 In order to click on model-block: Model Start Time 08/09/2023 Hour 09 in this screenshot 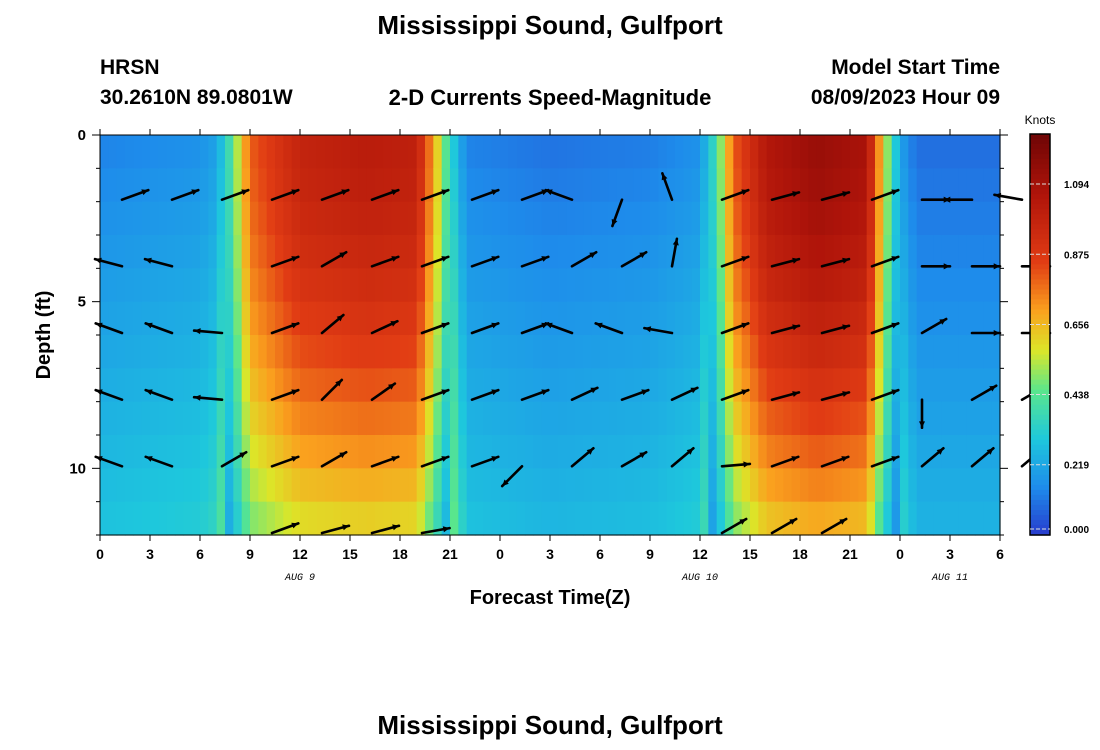, I will do `click(905, 83)`.